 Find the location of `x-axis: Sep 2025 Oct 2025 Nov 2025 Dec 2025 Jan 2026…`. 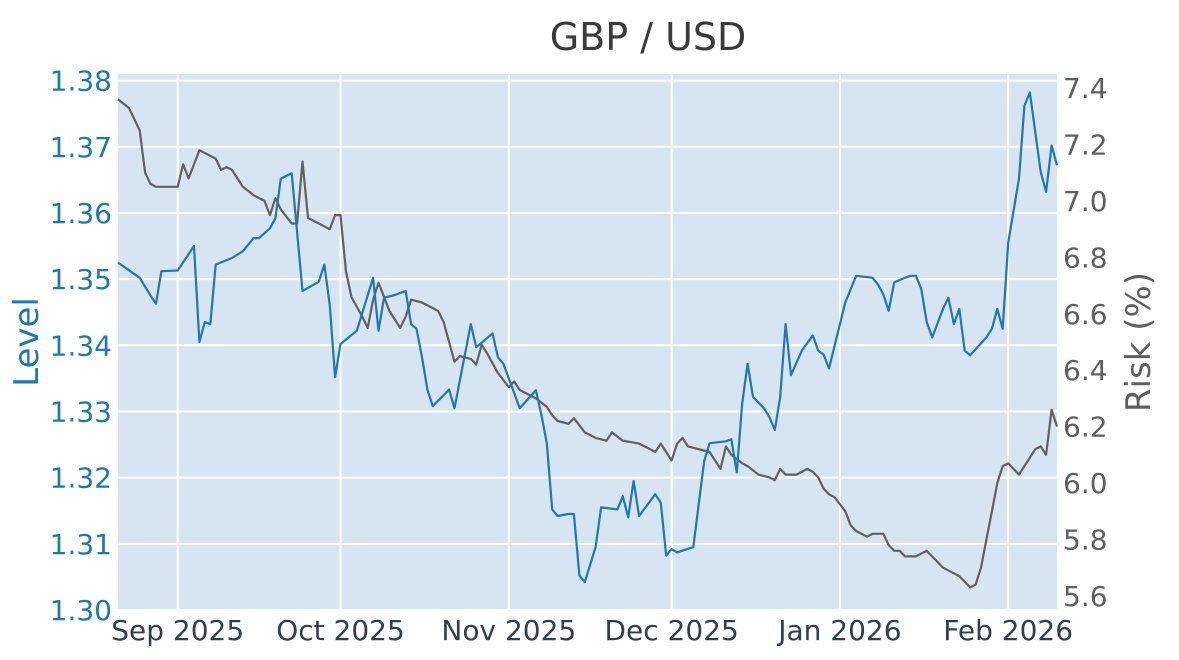

x-axis: Sep 2025 Oct 2025 Nov 2025 Dec 2025 Jan 2026… is located at coordinates (592, 630).